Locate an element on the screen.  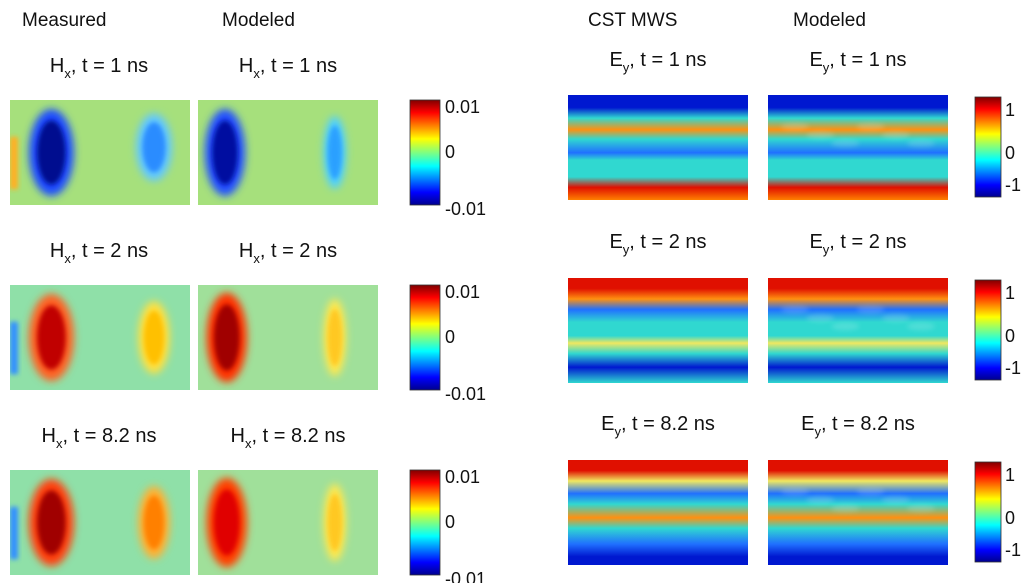
column-header: CST MWS is located at coordinates (632, 20).